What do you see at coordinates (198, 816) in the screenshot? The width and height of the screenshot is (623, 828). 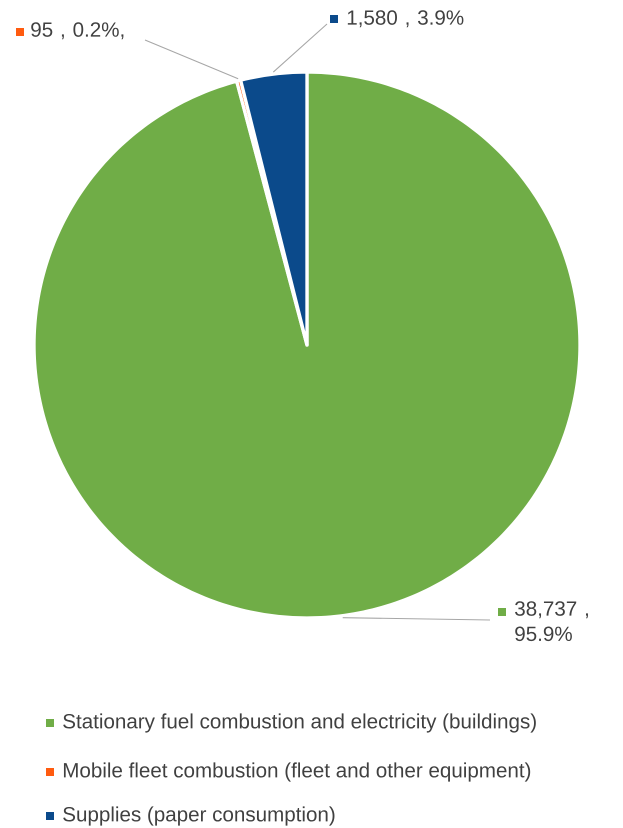 I see `legend-label: Supplies (paper consumption)` at bounding box center [198, 816].